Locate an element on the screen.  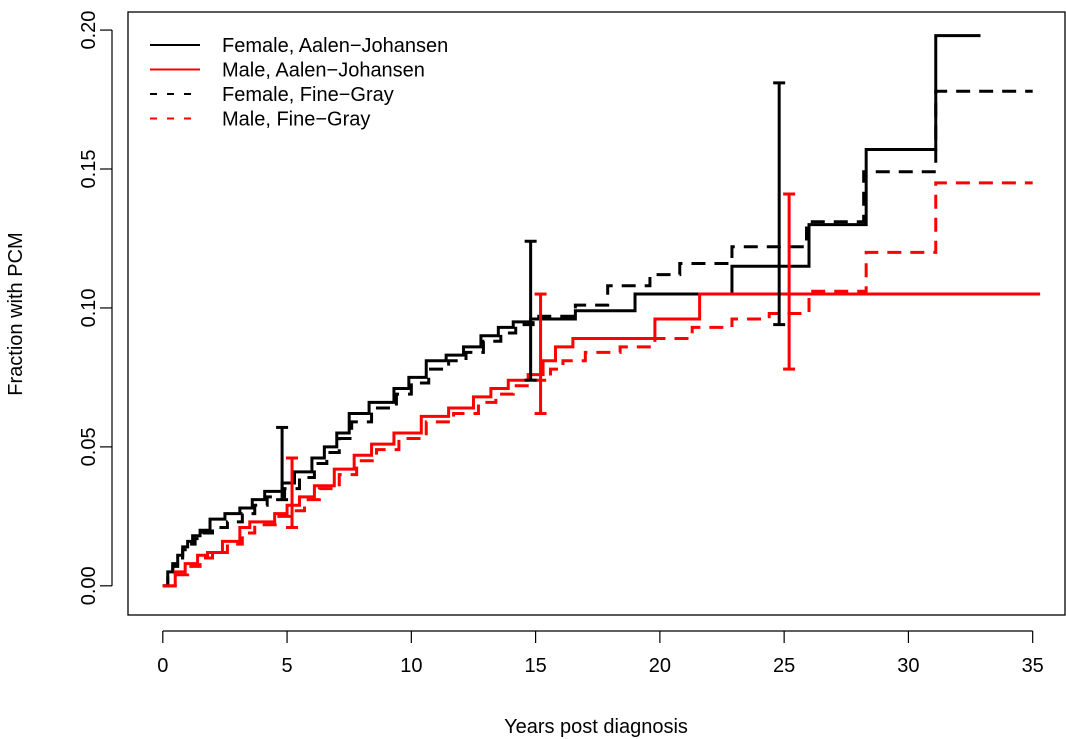
y-tick-label: 0.20 is located at coordinates (89, 30).